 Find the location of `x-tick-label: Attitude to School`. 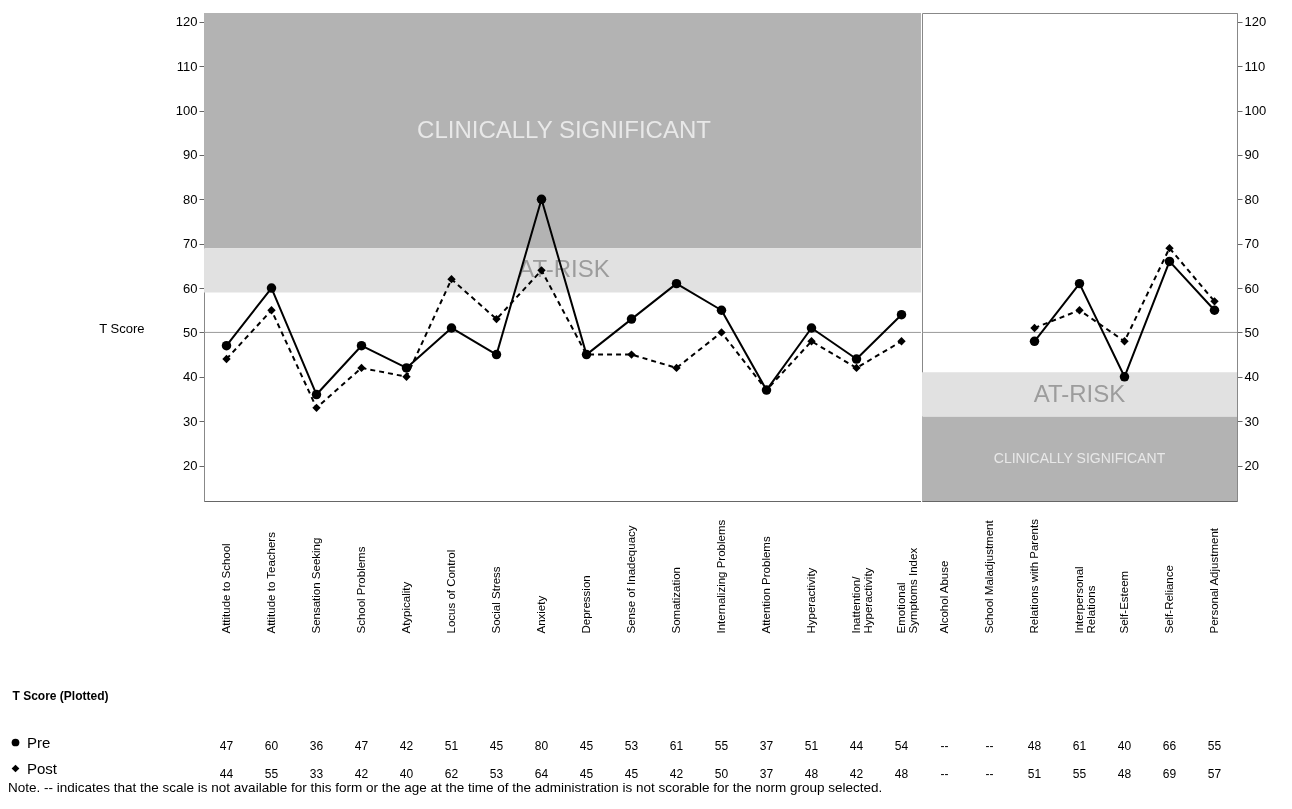

x-tick-label: Attitude to School is located at coordinates (225, 588).